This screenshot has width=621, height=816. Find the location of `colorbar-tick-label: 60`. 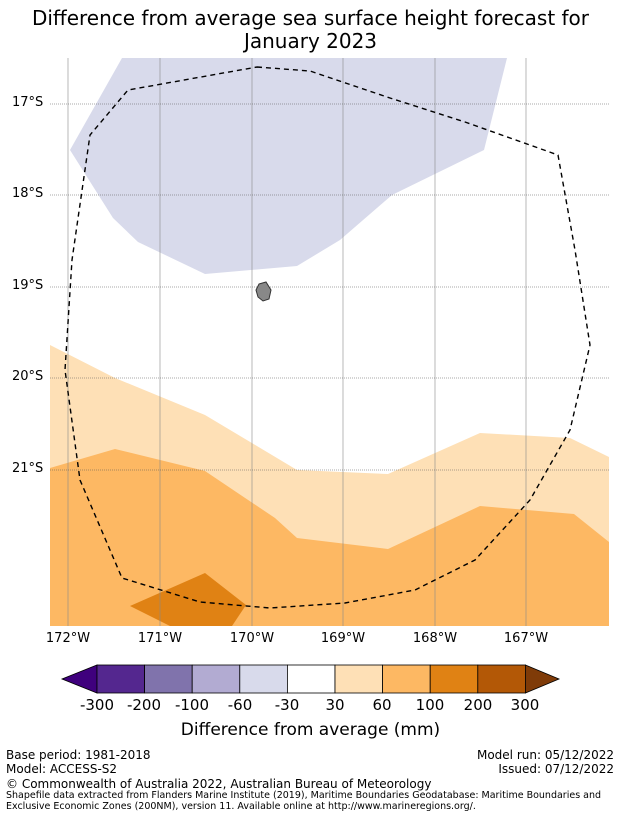

colorbar-tick-label: 60 is located at coordinates (382, 705).